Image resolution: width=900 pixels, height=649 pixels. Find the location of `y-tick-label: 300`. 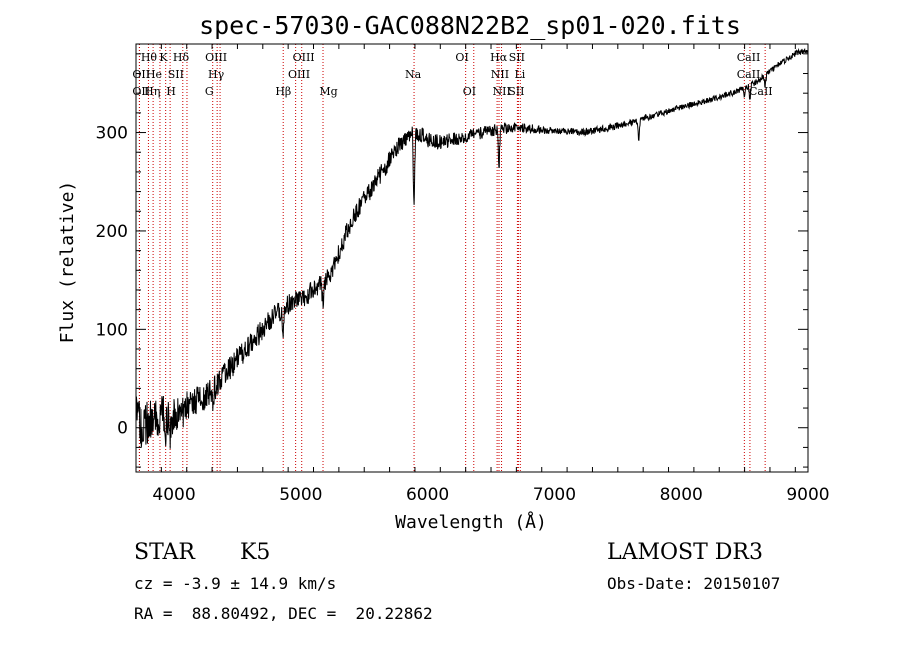

y-tick-label: 300 is located at coordinates (112, 134).